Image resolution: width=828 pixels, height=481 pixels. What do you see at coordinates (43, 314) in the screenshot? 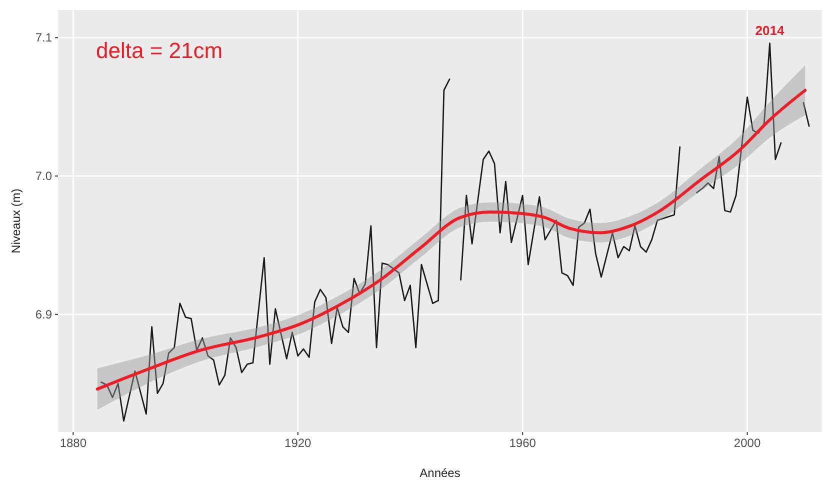
I see `y-tick-label: 6.9` at bounding box center [43, 314].